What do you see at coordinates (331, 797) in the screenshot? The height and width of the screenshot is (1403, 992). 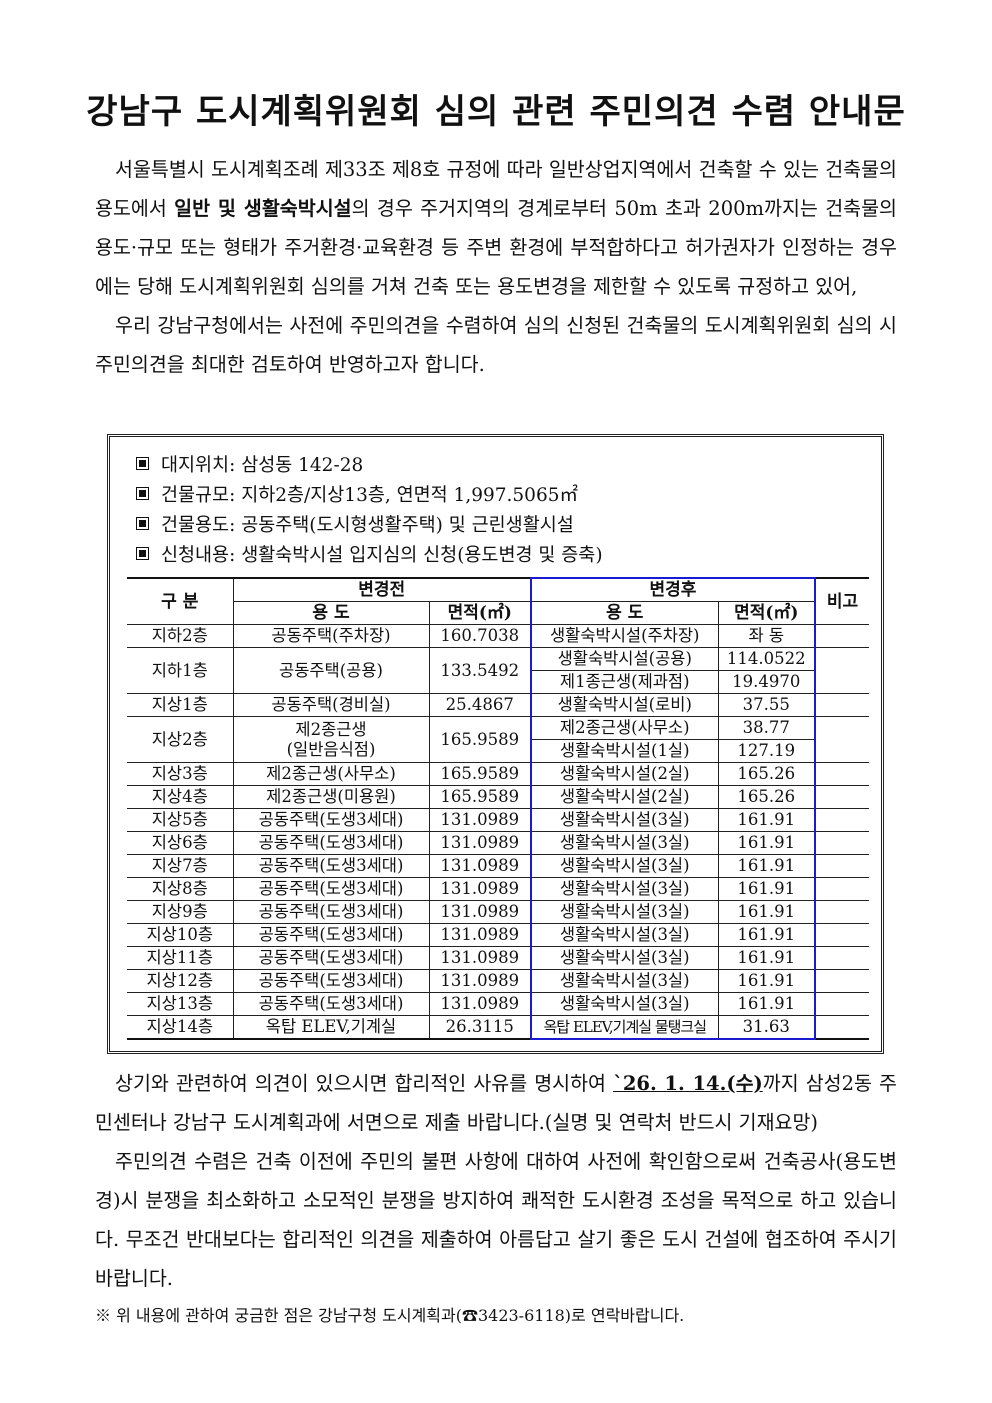 I see `before-use-cell: 제2종근생(미용원)` at bounding box center [331, 797].